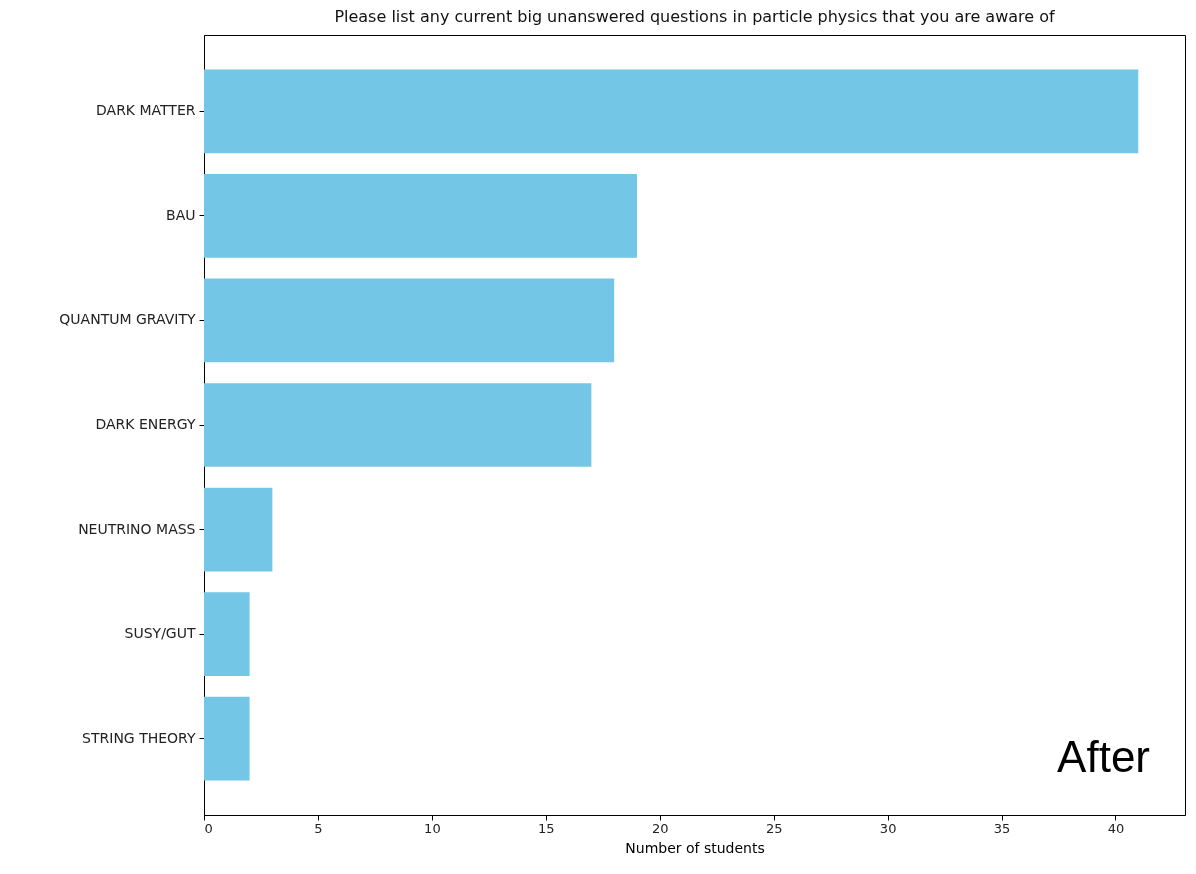 The image size is (1196, 874). What do you see at coordinates (660, 828) in the screenshot?
I see `x-tick-label: 20` at bounding box center [660, 828].